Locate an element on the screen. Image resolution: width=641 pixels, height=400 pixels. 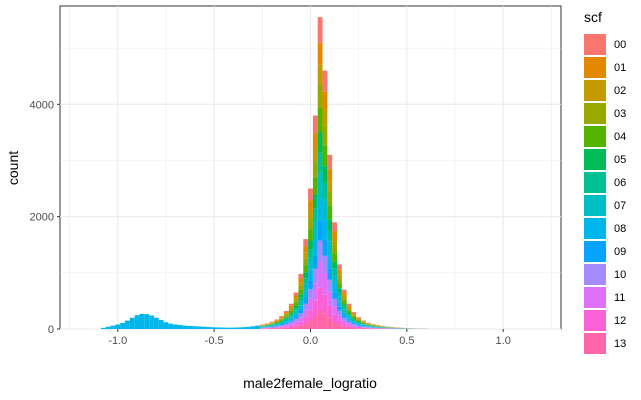
legend-item: 01 is located at coordinates (605, 67).